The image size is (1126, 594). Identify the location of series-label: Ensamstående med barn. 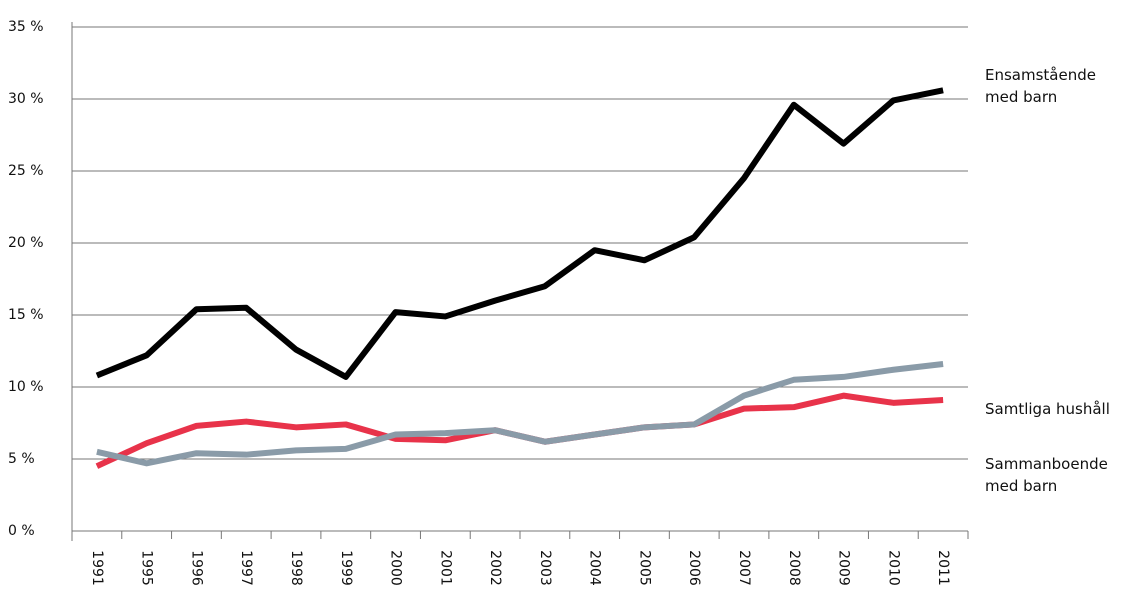
(1040, 86).